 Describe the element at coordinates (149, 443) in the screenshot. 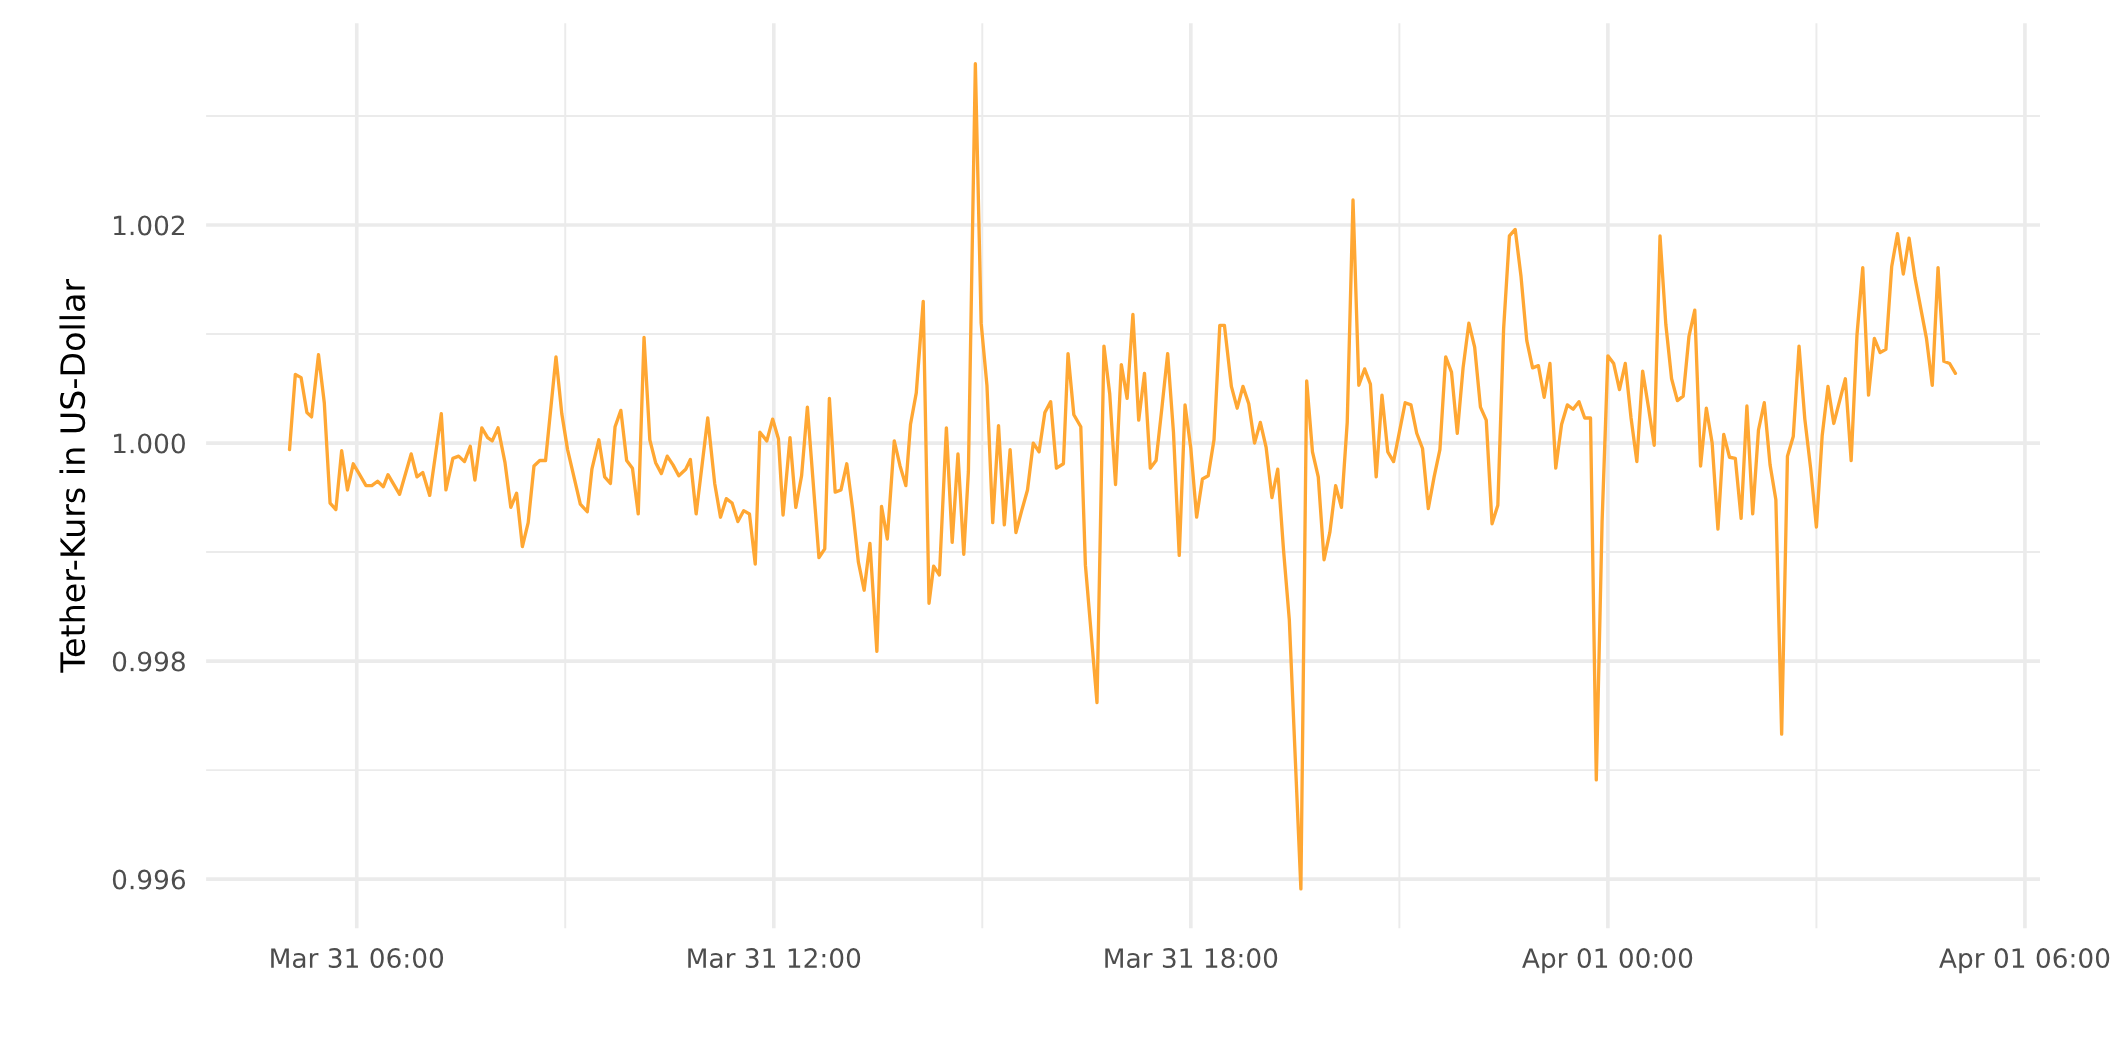

I see `y-tick-label: 1.000` at that location.